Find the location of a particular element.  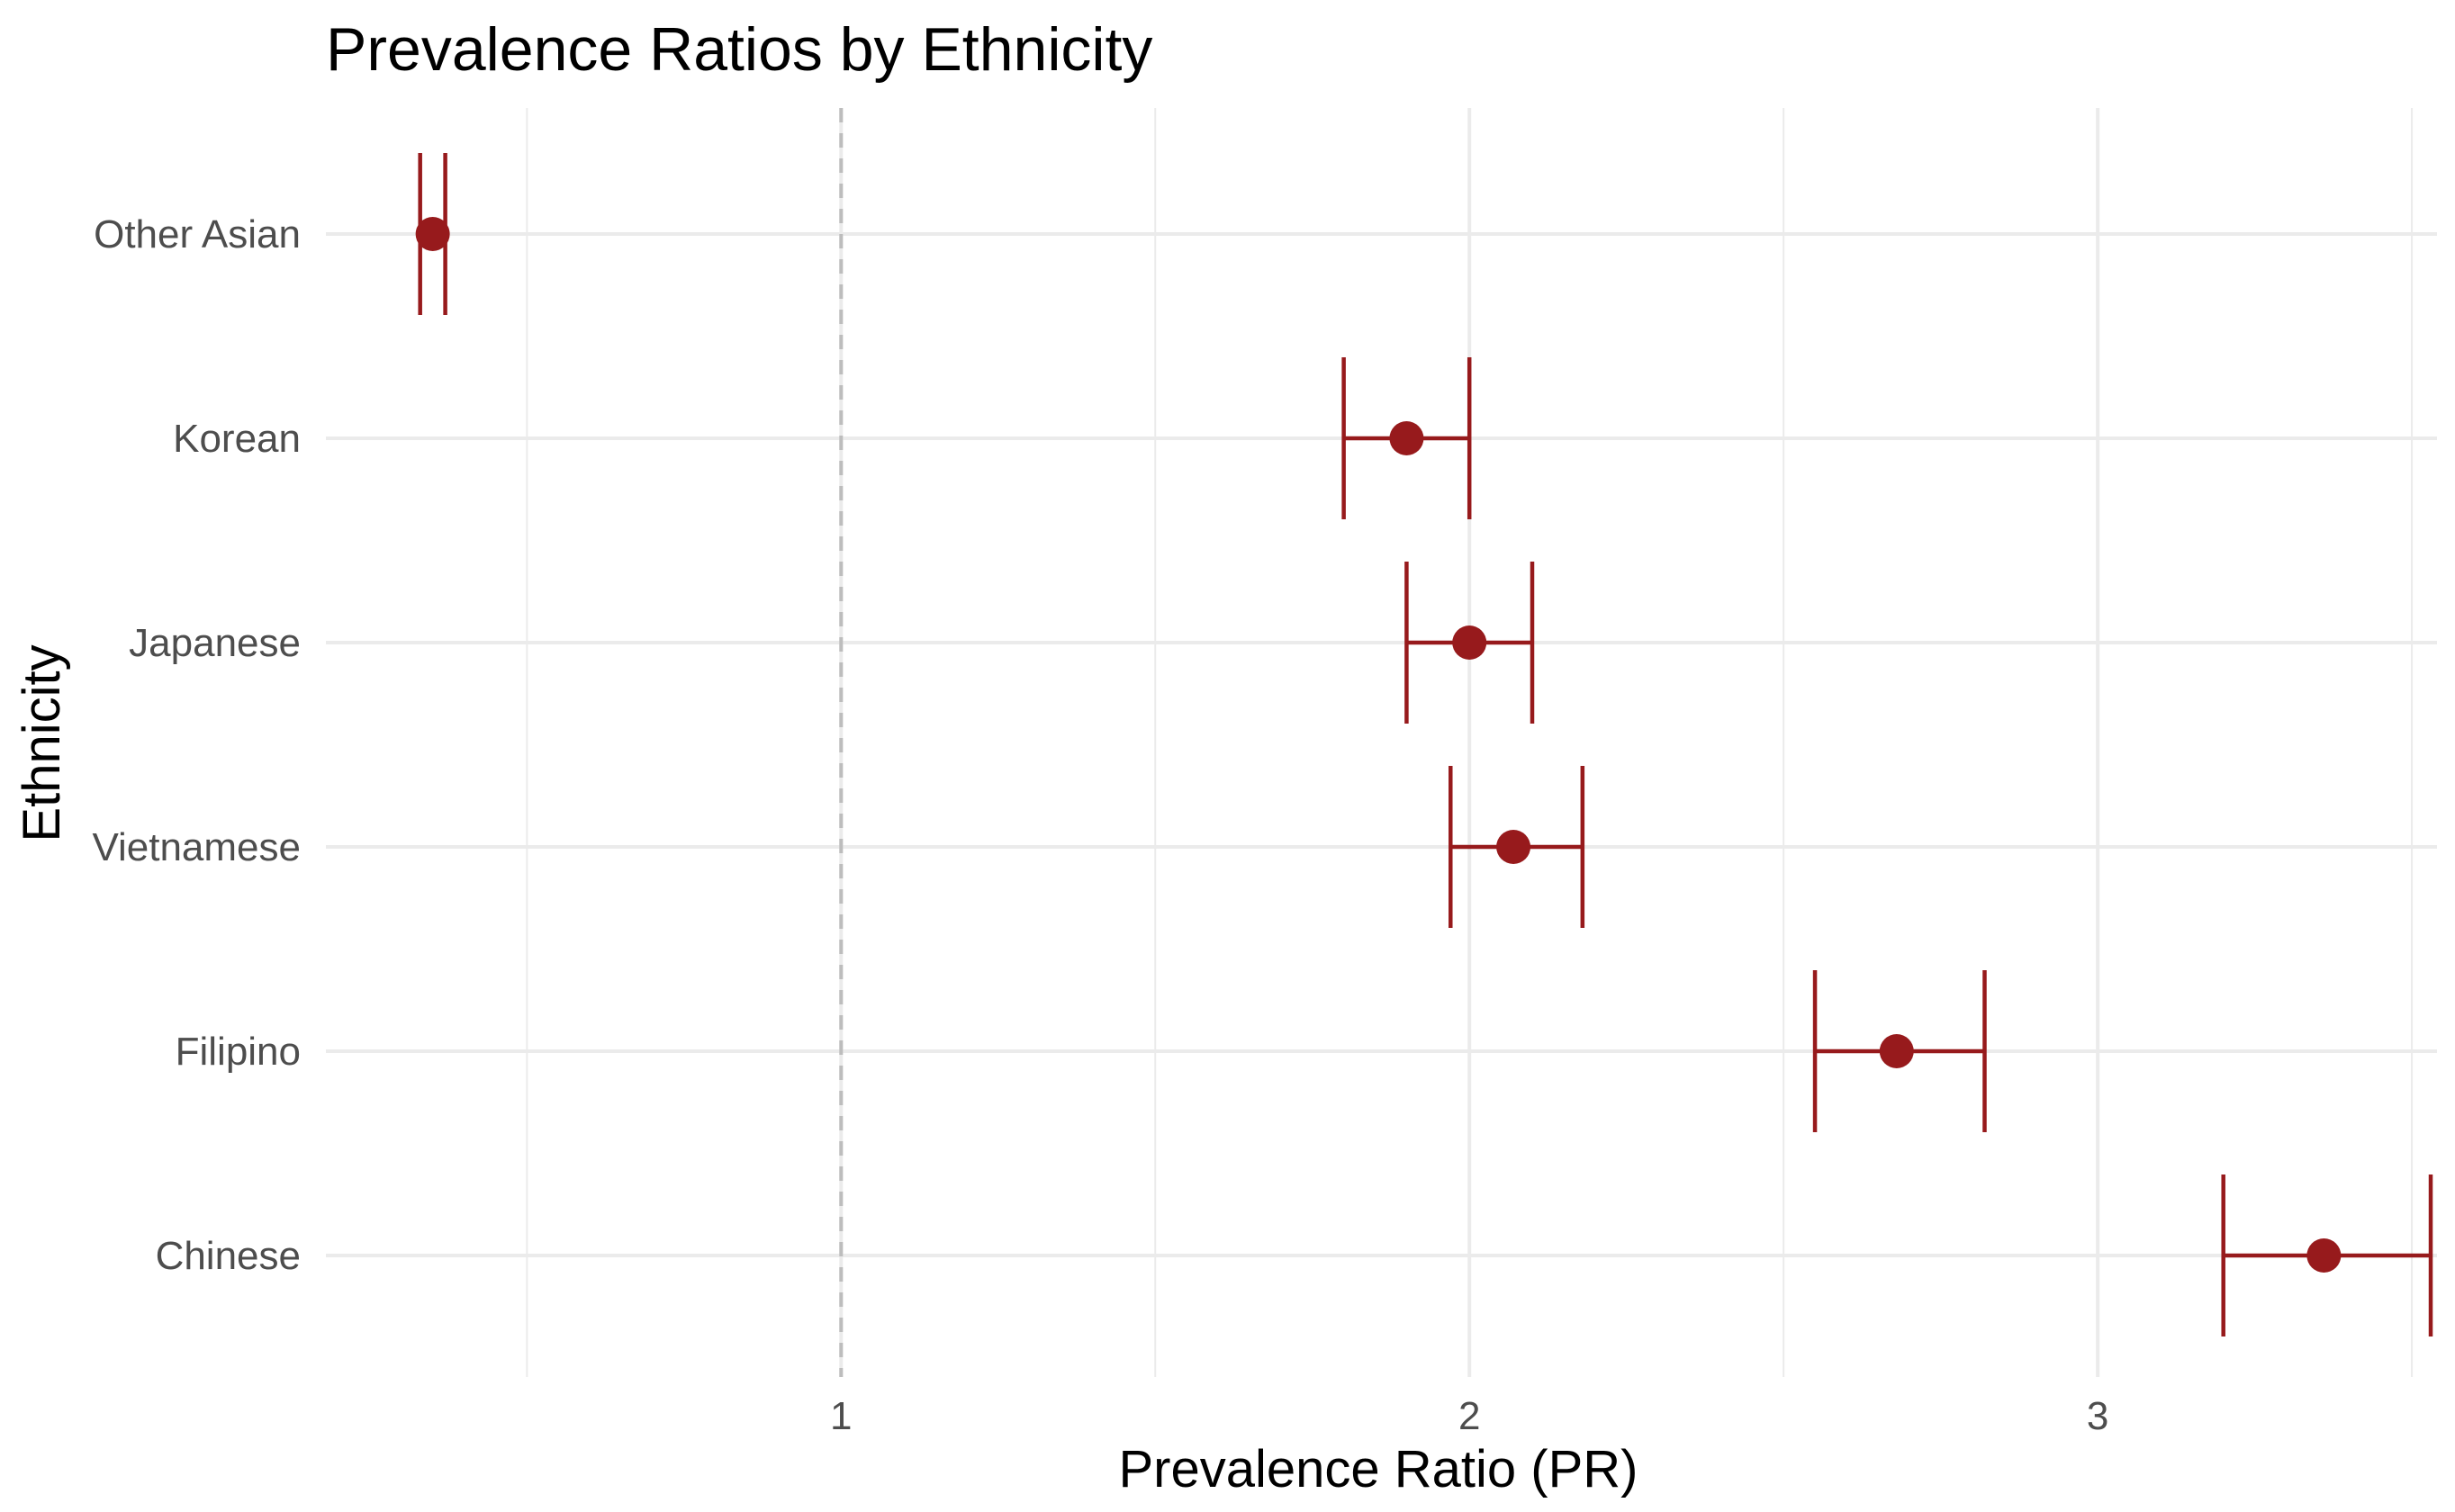

y-tick-label: Other Asian is located at coordinates (197, 234).